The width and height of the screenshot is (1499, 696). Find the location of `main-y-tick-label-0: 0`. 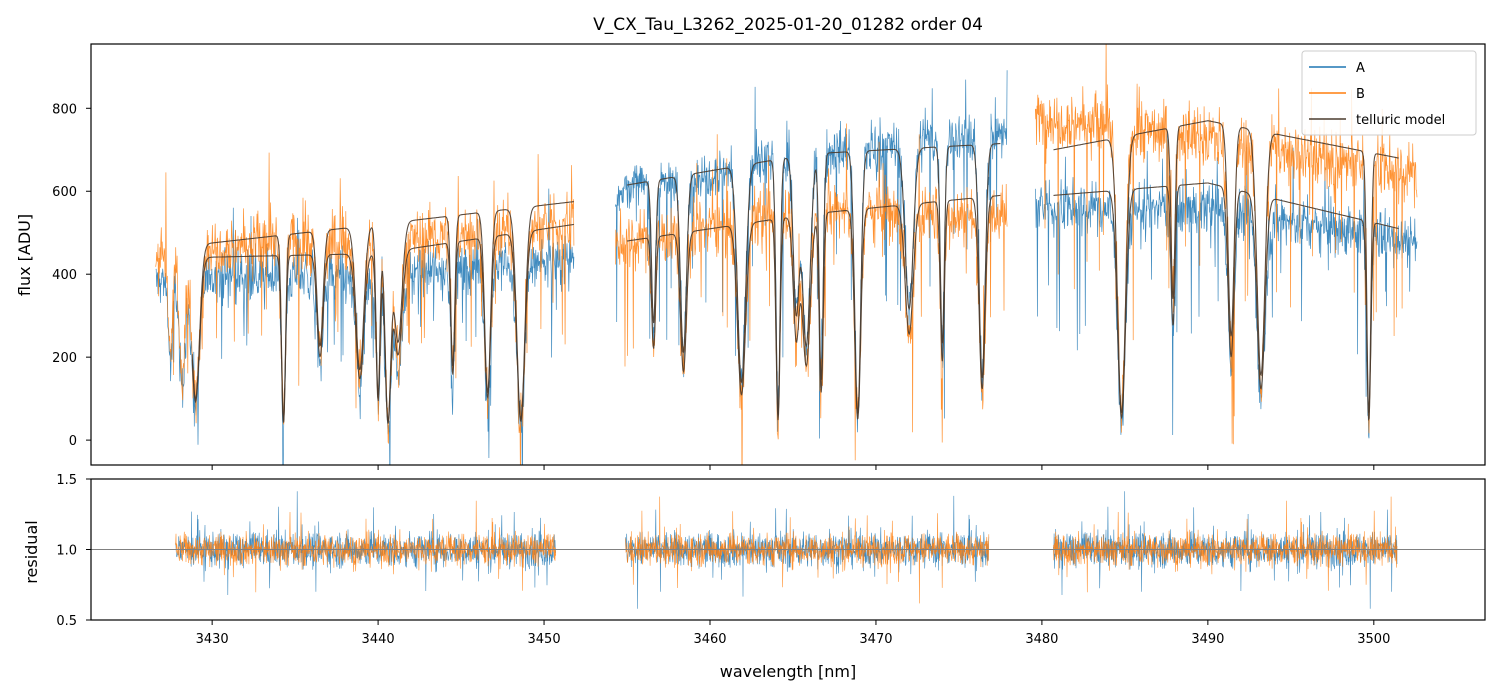

main-y-tick-label-0: 0 is located at coordinates (73, 441).